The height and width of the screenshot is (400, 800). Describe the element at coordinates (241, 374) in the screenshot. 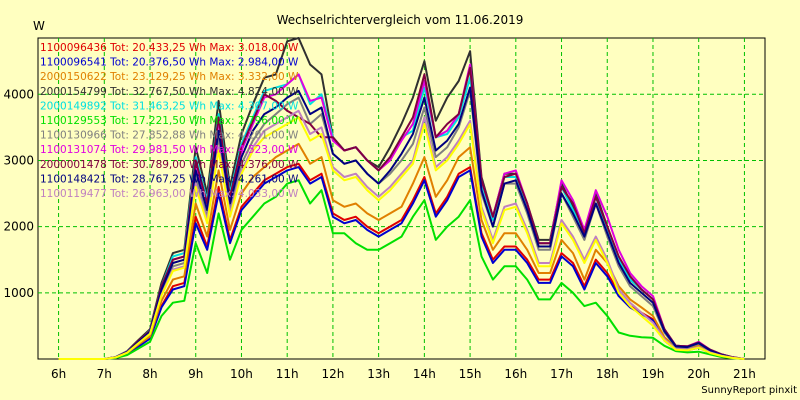

I see `x-tick-label: 10h` at that location.